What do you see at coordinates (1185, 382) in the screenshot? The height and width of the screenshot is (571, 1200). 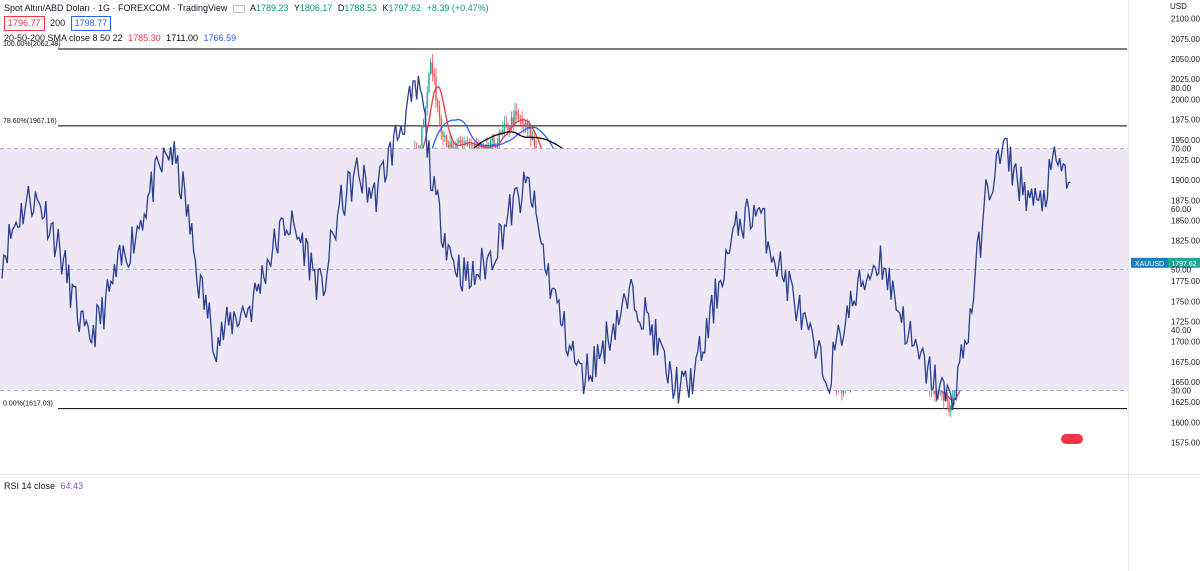 I see `price-tick-label: 1650.00` at bounding box center [1185, 382].